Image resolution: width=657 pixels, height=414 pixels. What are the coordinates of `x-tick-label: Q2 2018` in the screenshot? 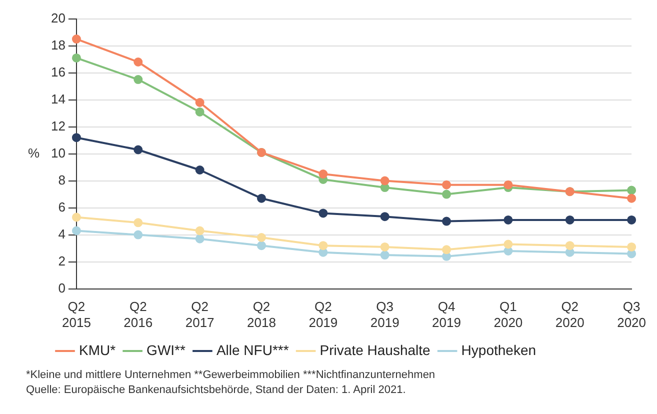 It's located at (261, 314).